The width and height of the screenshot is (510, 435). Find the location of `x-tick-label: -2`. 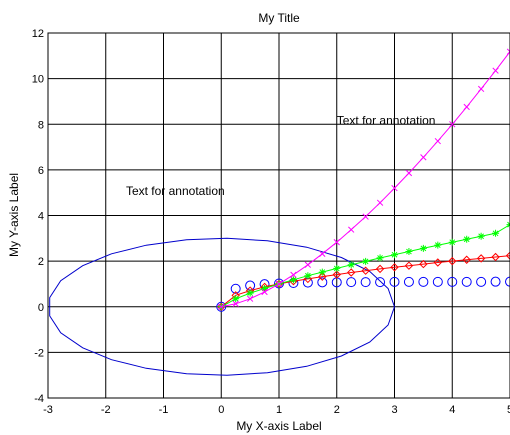

x-tick-label: -2 is located at coordinates (106, 410).